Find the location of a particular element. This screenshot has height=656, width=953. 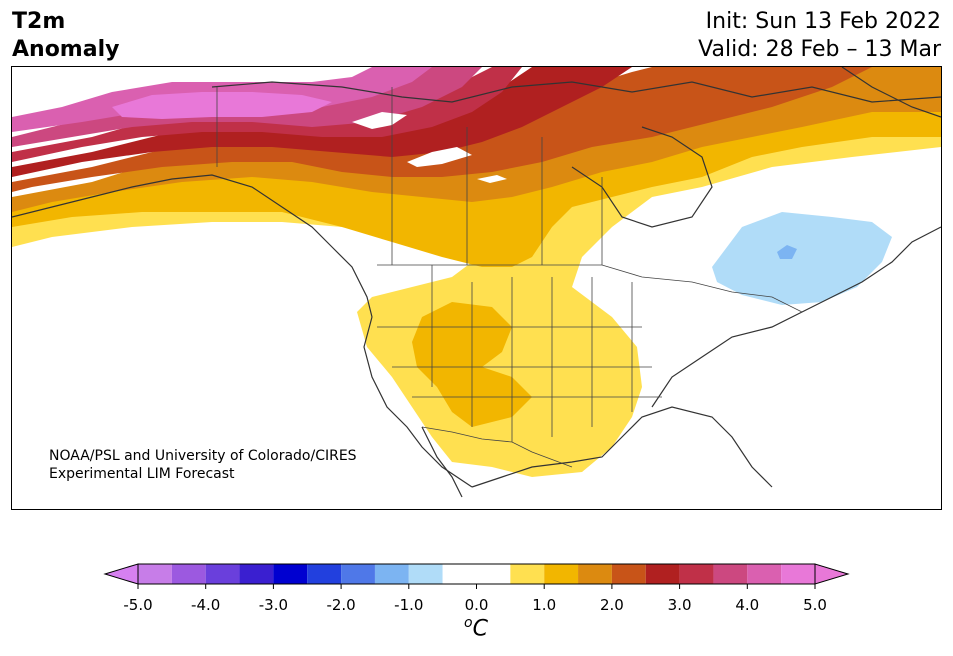

colorbar-tick-label: -4.0 is located at coordinates (206, 605).